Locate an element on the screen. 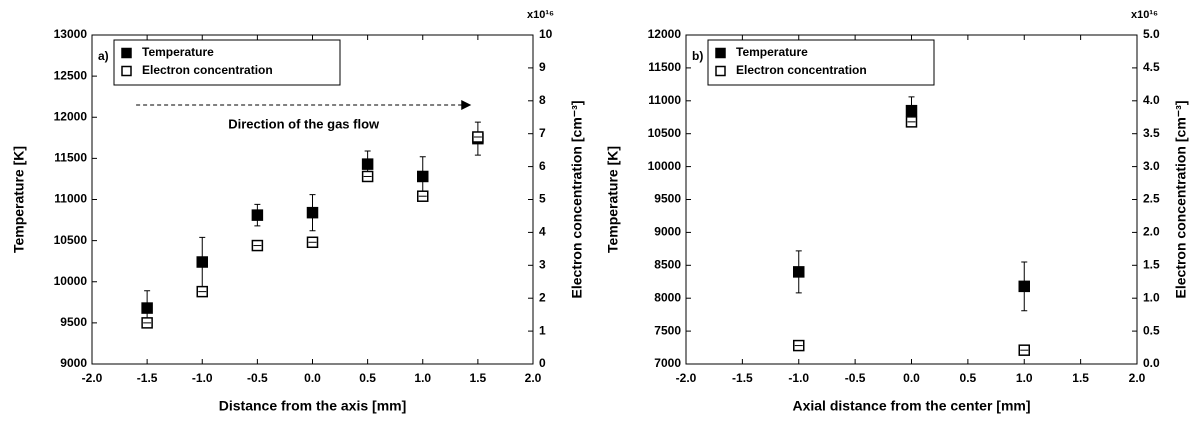 This screenshot has width=1203, height=426. y2-tick-label: 0.5 is located at coordinates (1151, 330).